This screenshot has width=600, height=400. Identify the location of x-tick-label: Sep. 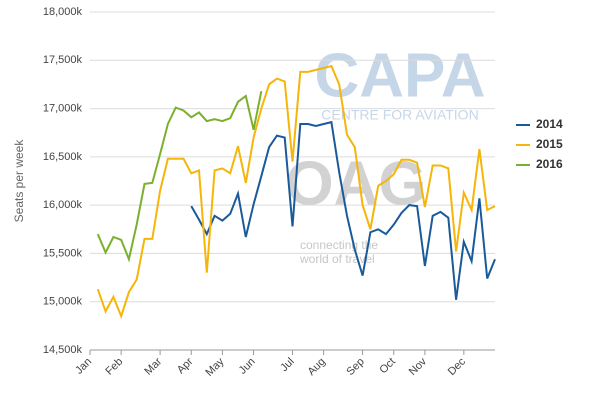
(355, 367).